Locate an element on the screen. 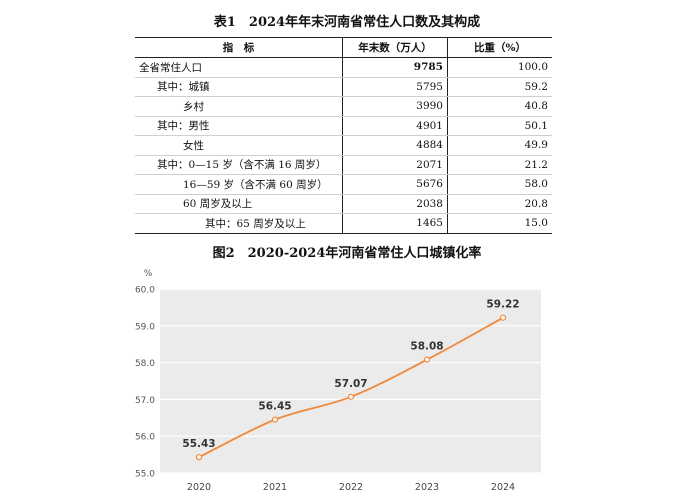 The image size is (694, 500). row-value: 5795 is located at coordinates (395, 87).